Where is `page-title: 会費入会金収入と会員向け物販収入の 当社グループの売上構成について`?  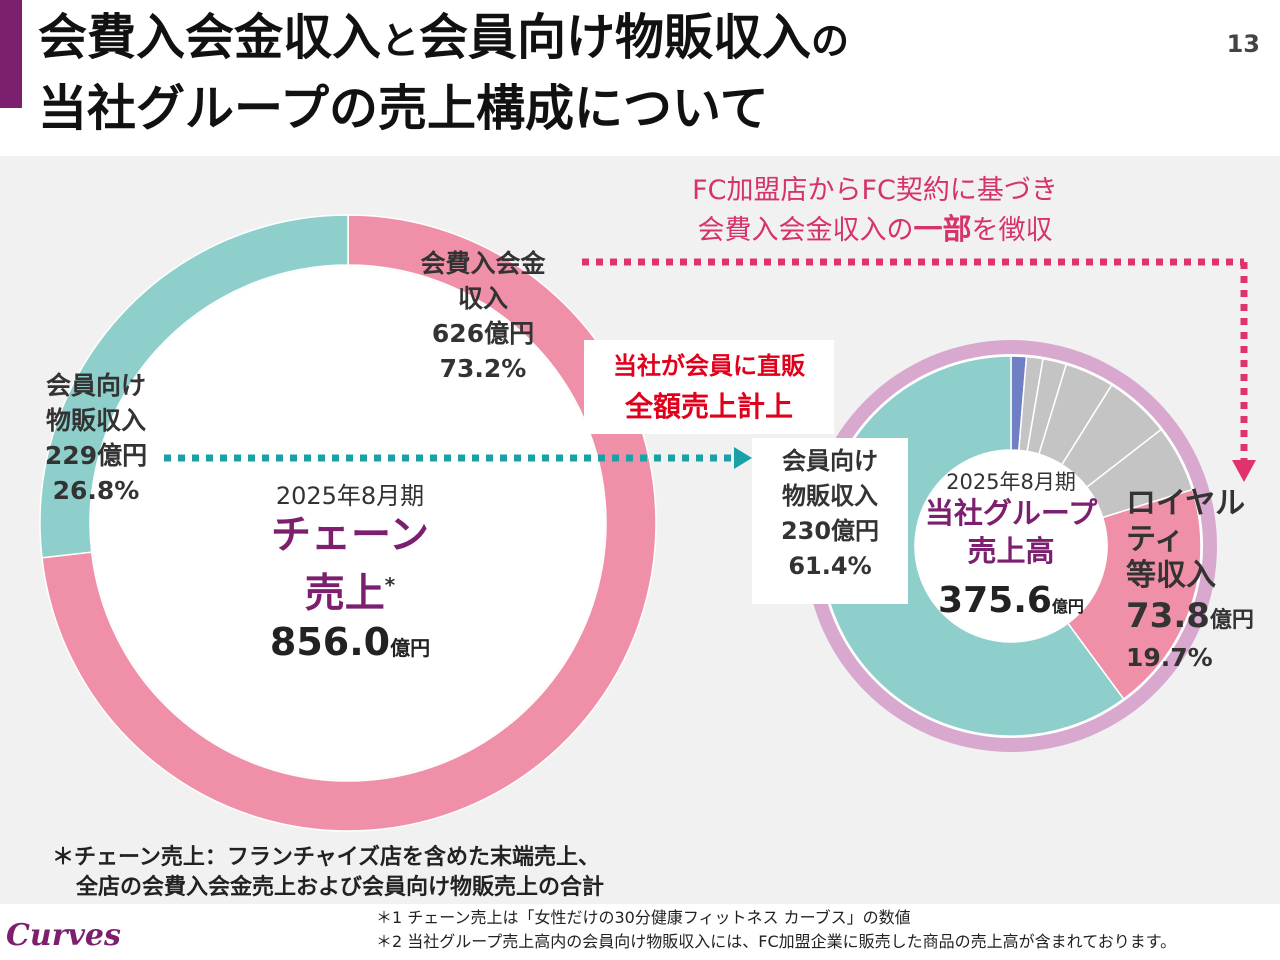 page-title: 会費入会金収入と会員向け物販収入の 当社グループの売上構成について is located at coordinates (444, 73).